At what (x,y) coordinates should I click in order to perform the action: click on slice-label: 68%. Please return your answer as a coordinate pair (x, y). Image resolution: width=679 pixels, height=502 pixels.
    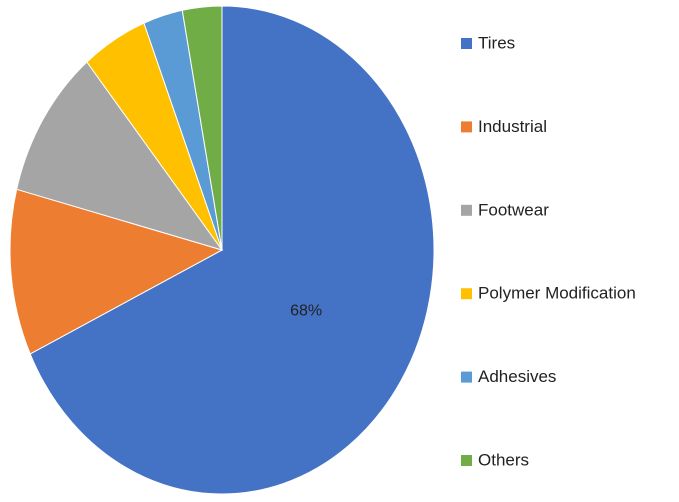
    Looking at the image, I should click on (306, 311).